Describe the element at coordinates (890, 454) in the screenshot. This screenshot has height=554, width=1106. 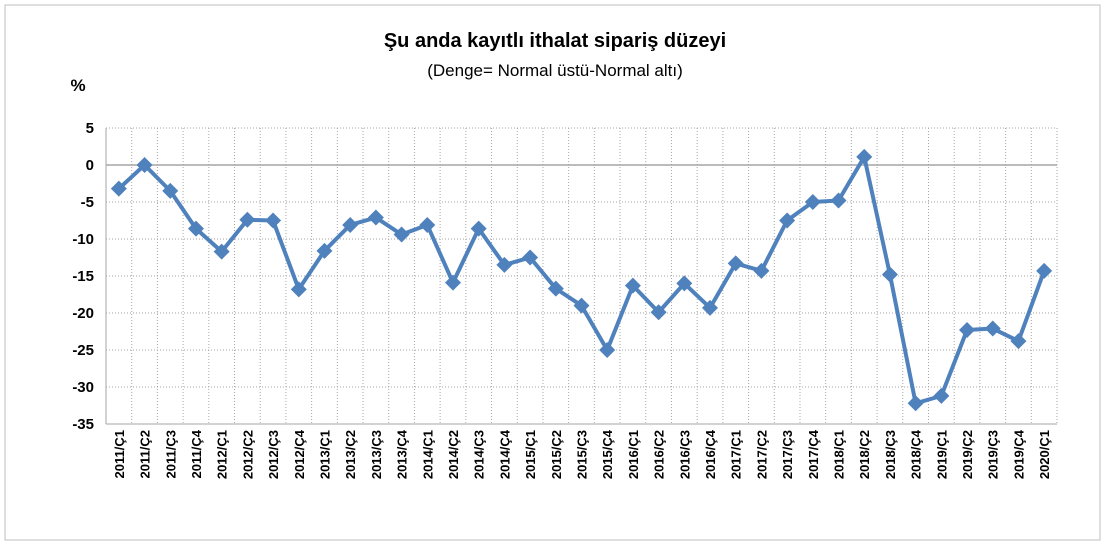
I see `x-tick-label: 2018/Ç3` at that location.